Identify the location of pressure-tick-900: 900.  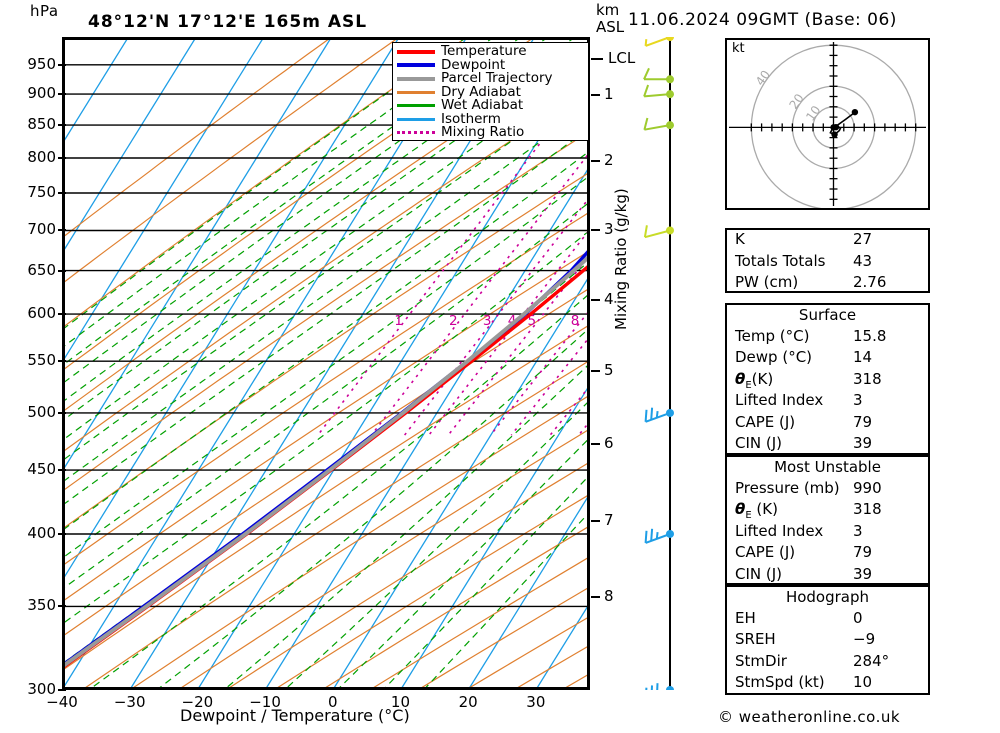
(41, 93).